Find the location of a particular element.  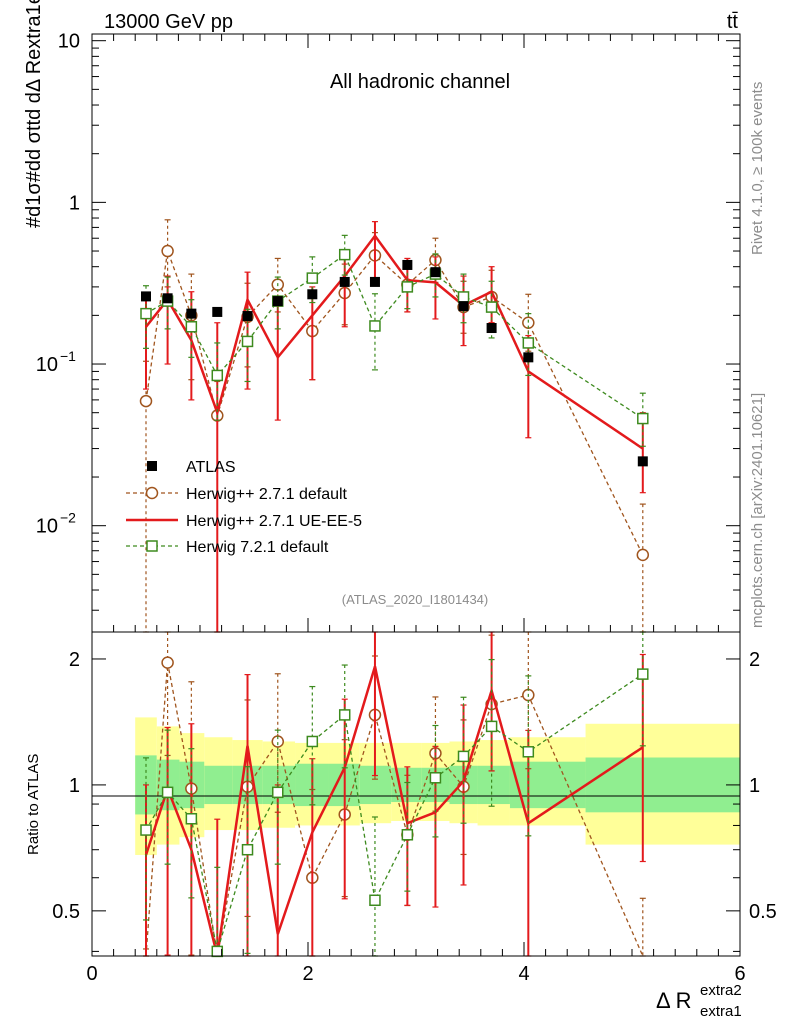

main-y-tick-exponent: −1 is located at coordinates (68, 356).